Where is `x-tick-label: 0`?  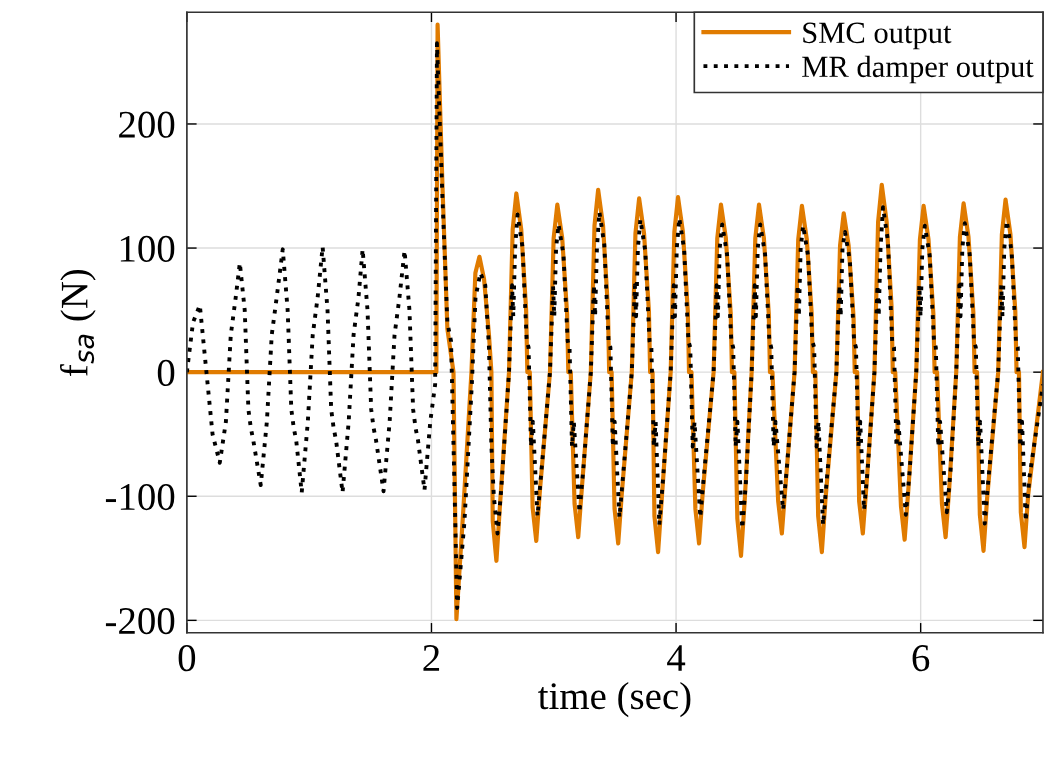
x-tick-label: 0 is located at coordinates (187, 658).